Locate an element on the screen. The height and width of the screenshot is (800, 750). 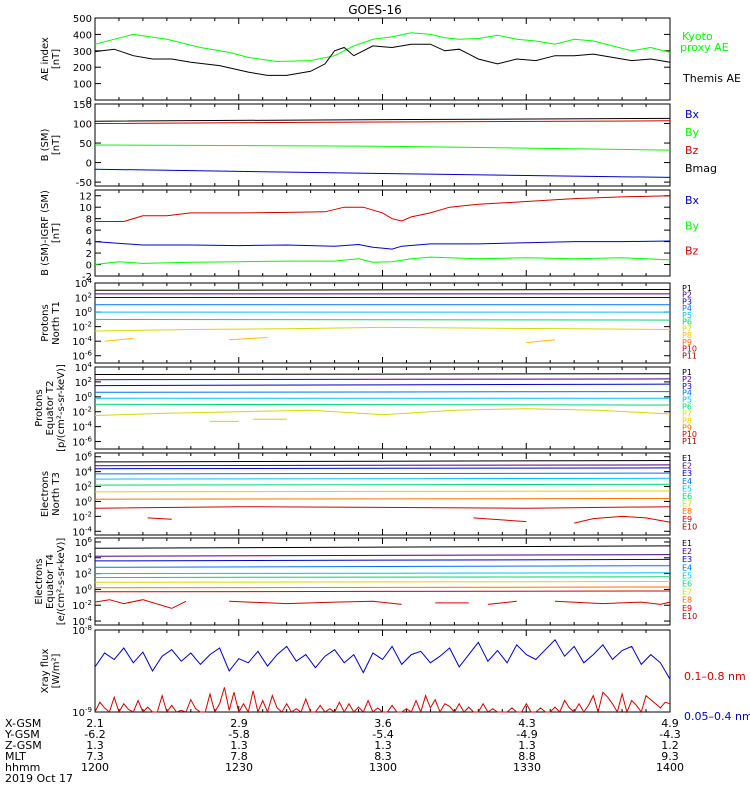
y-axis-label: AE index is located at coordinates (45, 59).